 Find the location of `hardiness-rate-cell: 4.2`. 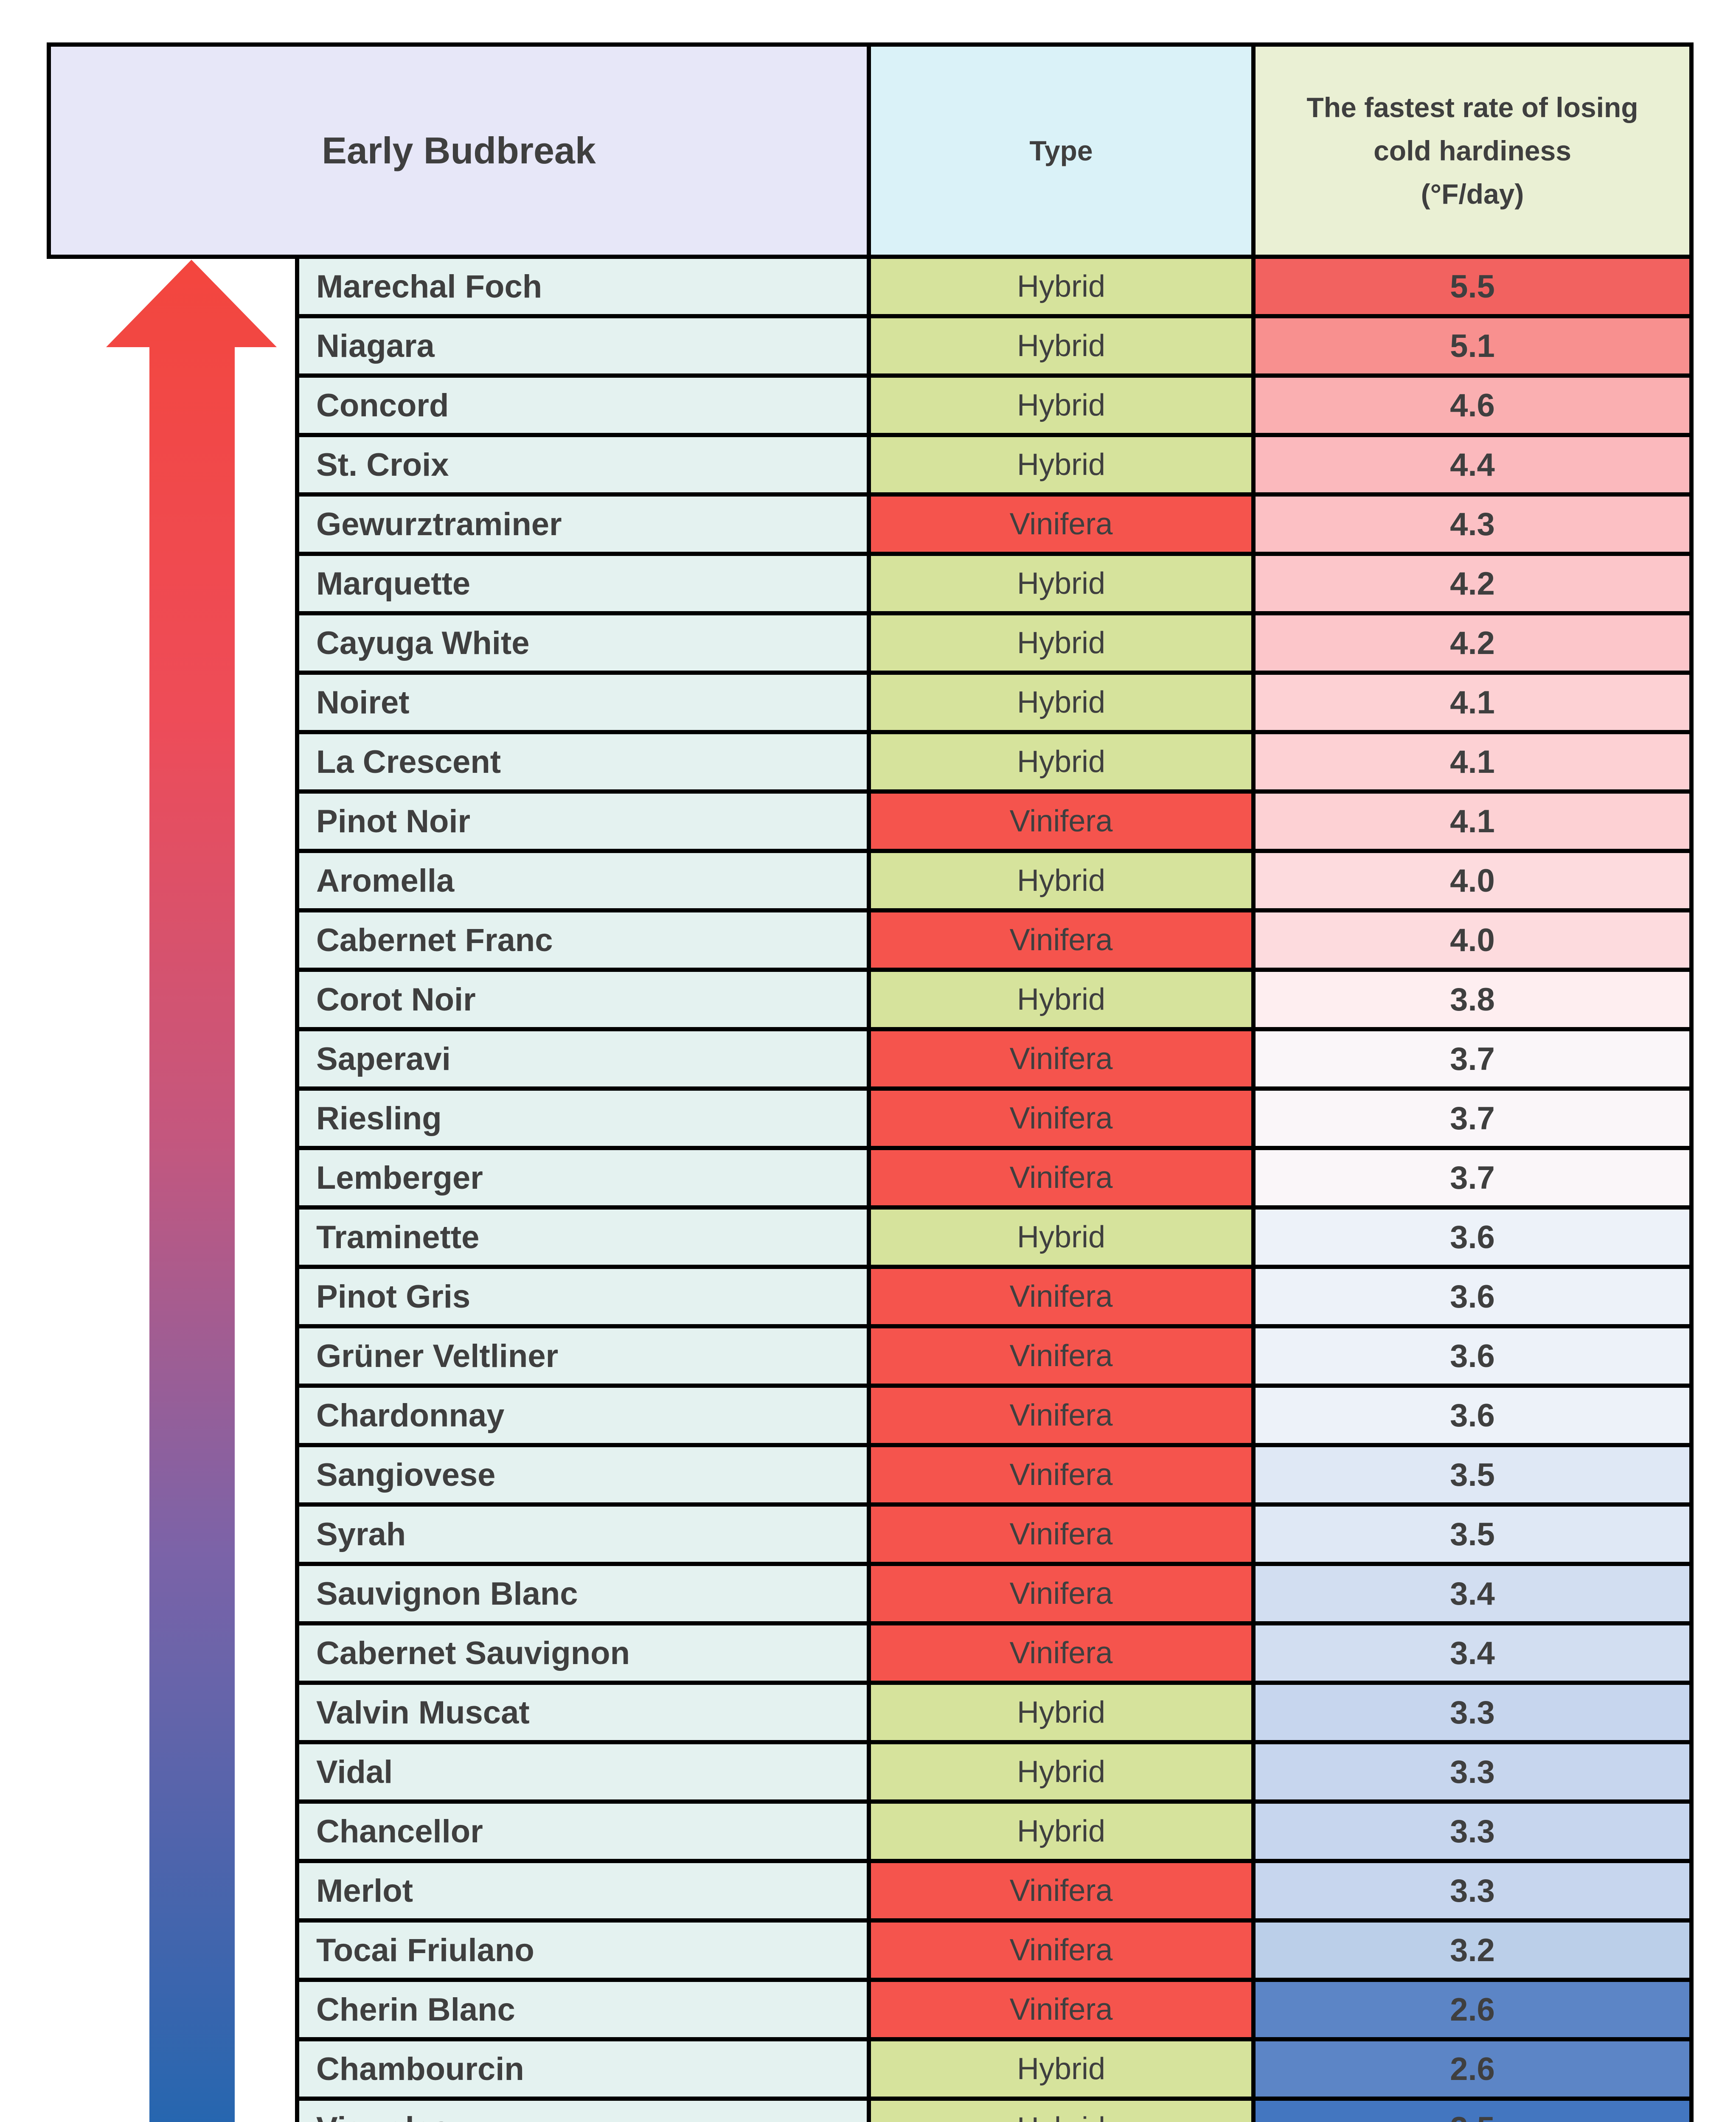

hardiness-rate-cell: 4.2 is located at coordinates (1475, 645).